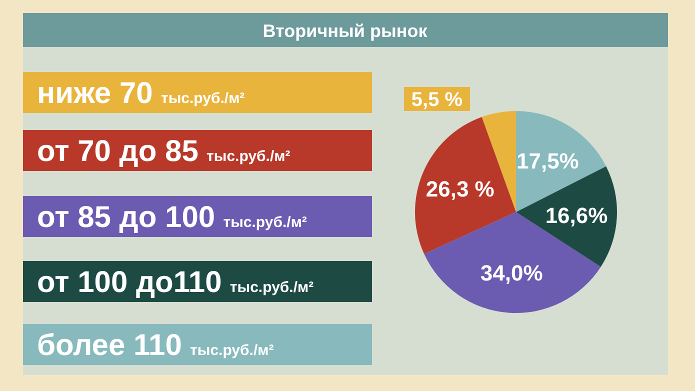 Image resolution: width=695 pixels, height=391 pixels. Describe the element at coordinates (547, 161) in the screenshot. I see `data-label: 17,5%` at that location.